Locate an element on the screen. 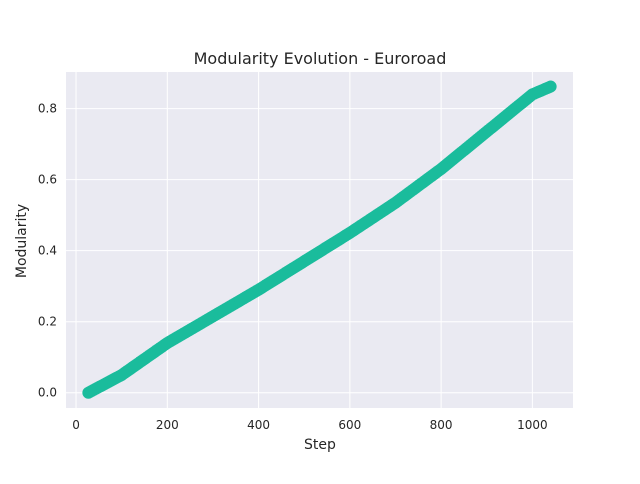 This screenshot has height=484, width=640. y-tick-label: 0.6 is located at coordinates (47, 180).